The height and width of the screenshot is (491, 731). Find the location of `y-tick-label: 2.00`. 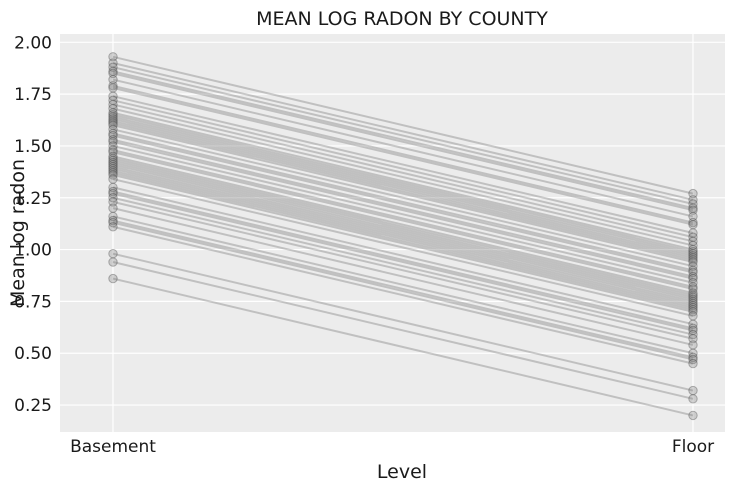

y-tick-label: 2.00 is located at coordinates (33, 43).